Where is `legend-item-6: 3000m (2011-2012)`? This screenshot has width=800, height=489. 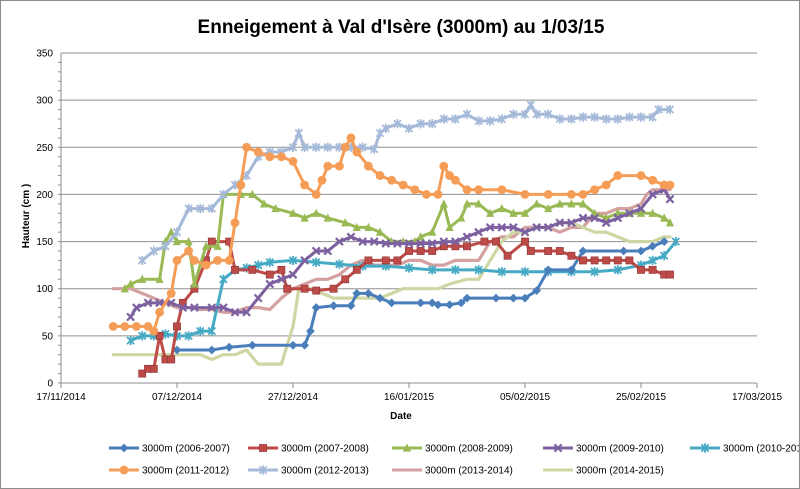
legend-item-6: 3000m (2011-2012) is located at coordinates (169, 471).